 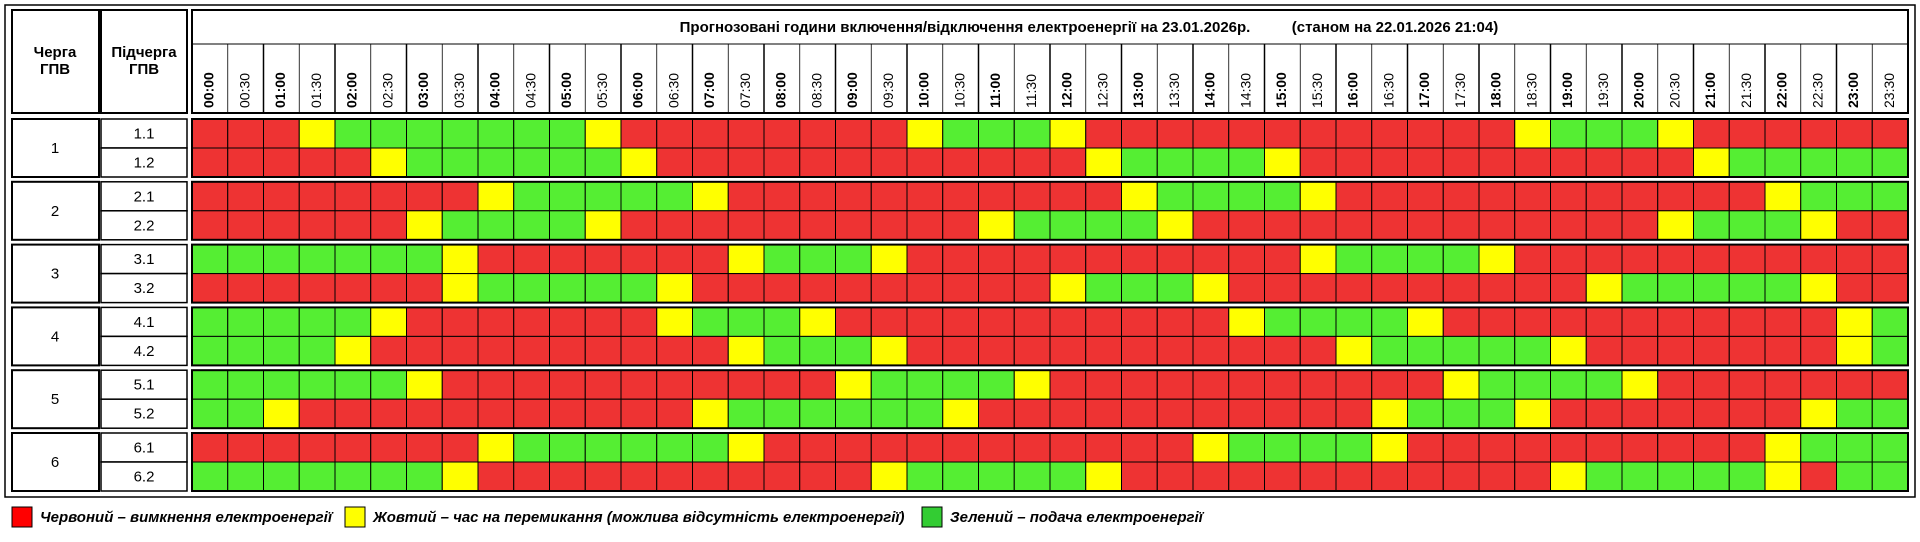 What do you see at coordinates (1102, 90) in the screenshot?
I see `time-label: 12:30` at bounding box center [1102, 90].